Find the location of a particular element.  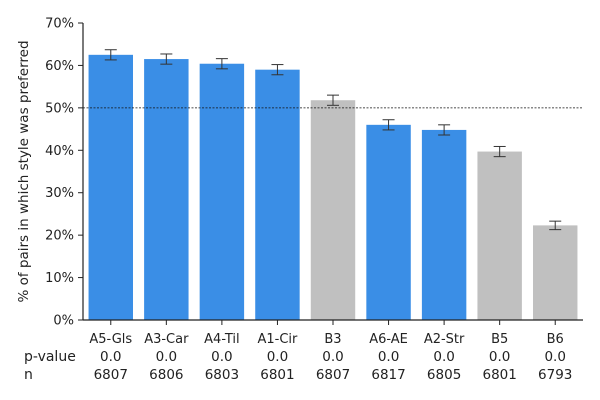

bar-B5 is located at coordinates (499, 235).